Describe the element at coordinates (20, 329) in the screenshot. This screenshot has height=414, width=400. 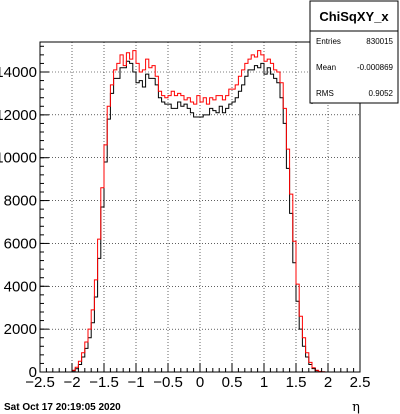
I see `y-tick-label: 2000` at that location.